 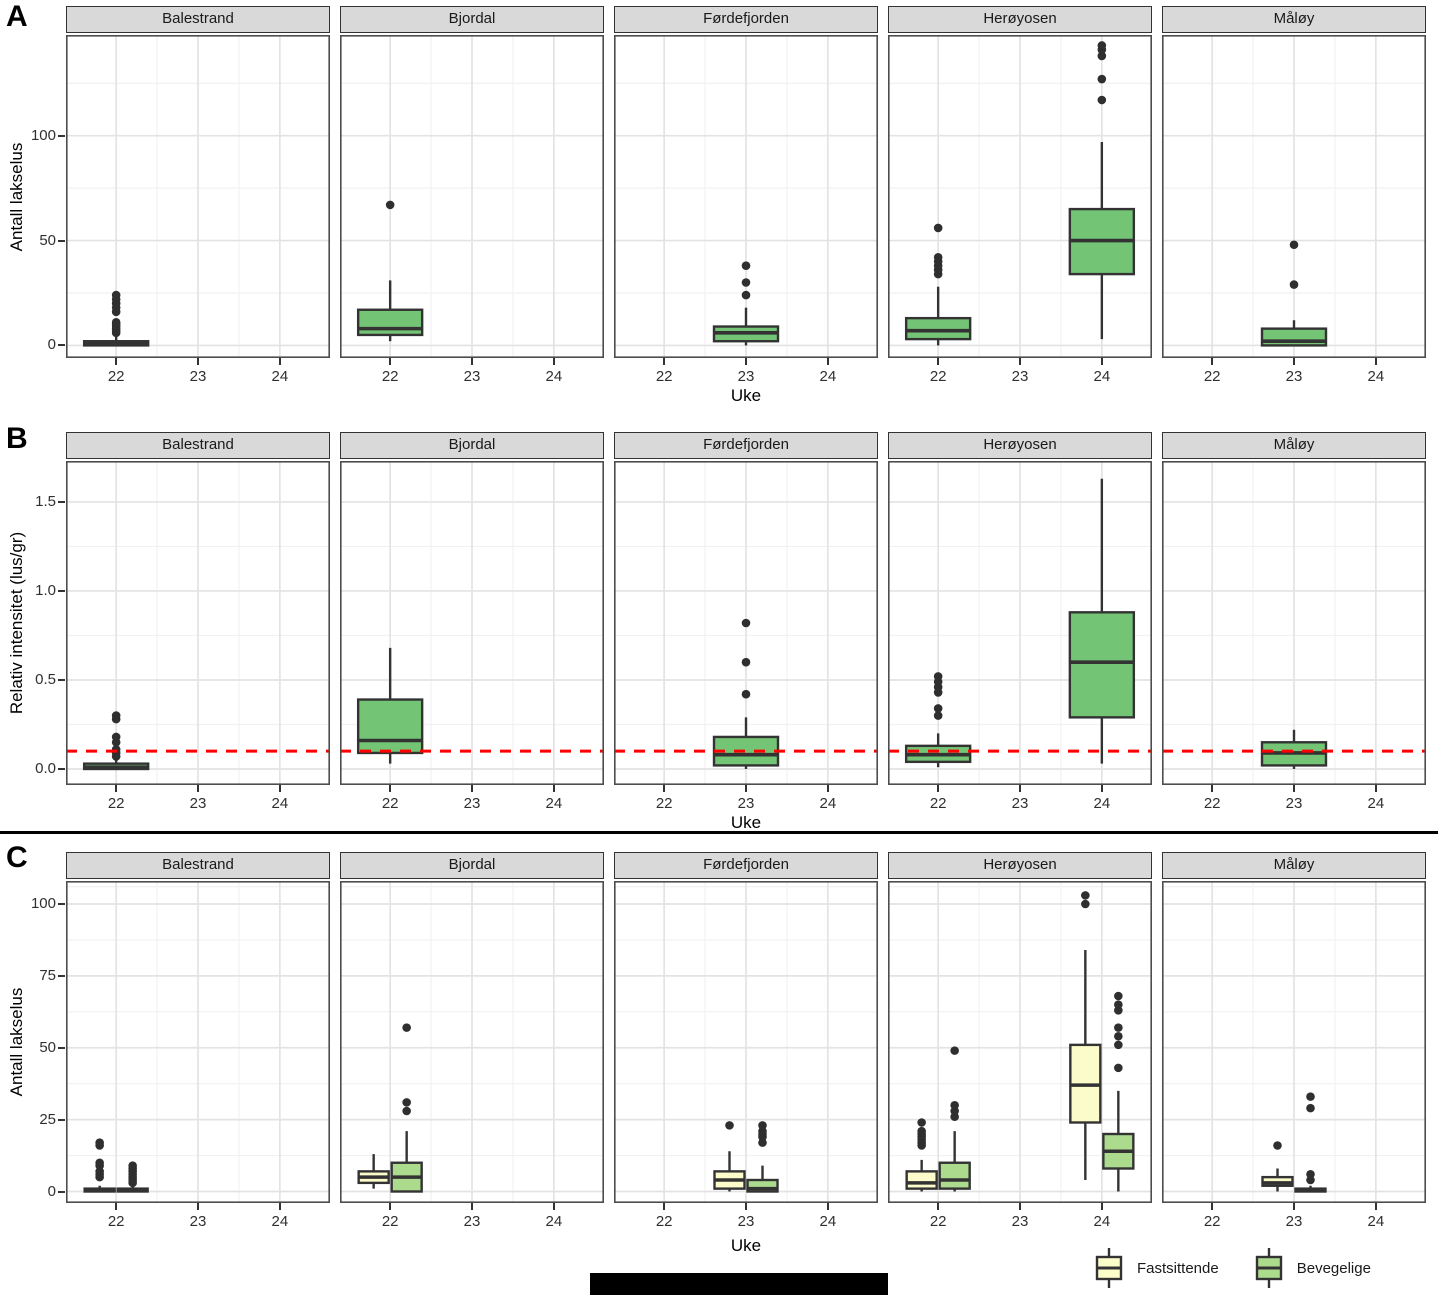 What do you see at coordinates (45, 590) in the screenshot?
I see `y-tick-label: 1.0` at bounding box center [45, 590].